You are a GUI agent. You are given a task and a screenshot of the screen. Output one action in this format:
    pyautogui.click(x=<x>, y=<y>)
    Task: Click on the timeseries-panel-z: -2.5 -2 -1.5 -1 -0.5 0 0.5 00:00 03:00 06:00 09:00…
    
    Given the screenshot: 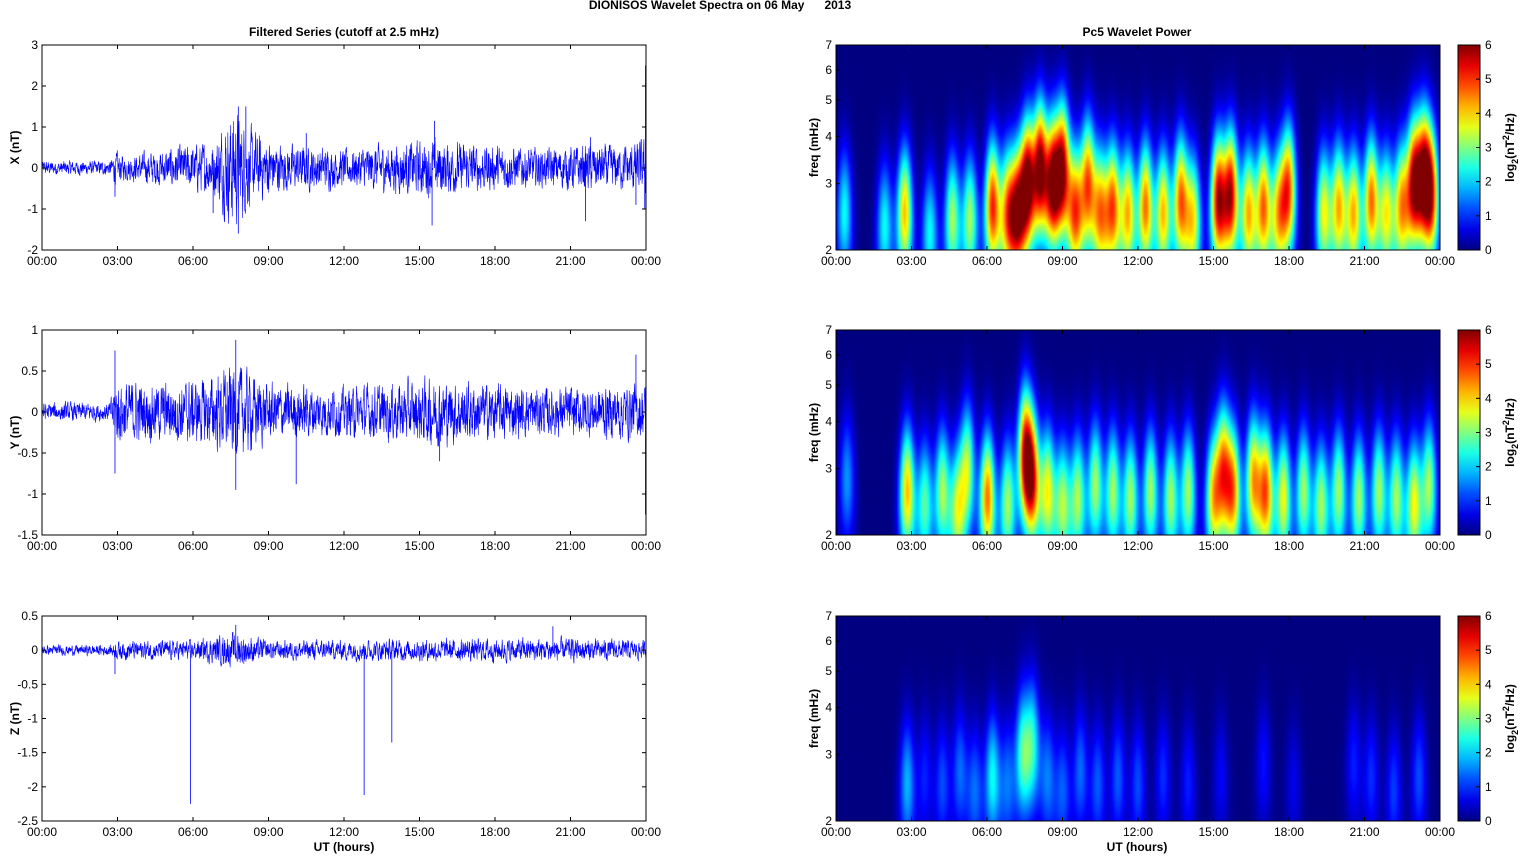 What is the action you would take?
    pyautogui.click(x=334, y=724)
    